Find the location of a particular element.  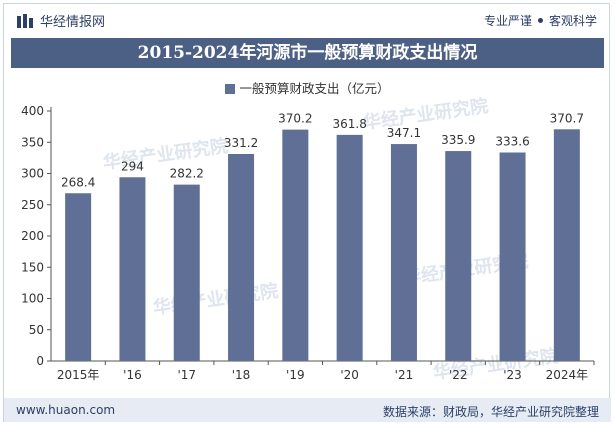

brand: 华经情报网 is located at coordinates (60, 20).